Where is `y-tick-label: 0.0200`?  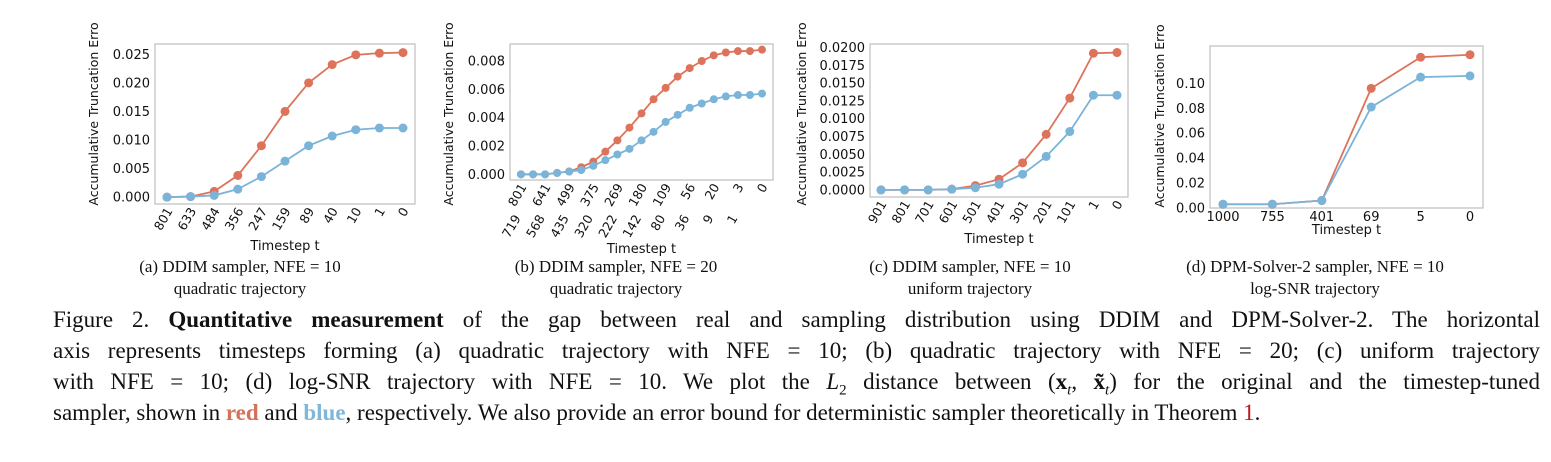 y-tick-label: 0.0200 is located at coordinates (843, 48).